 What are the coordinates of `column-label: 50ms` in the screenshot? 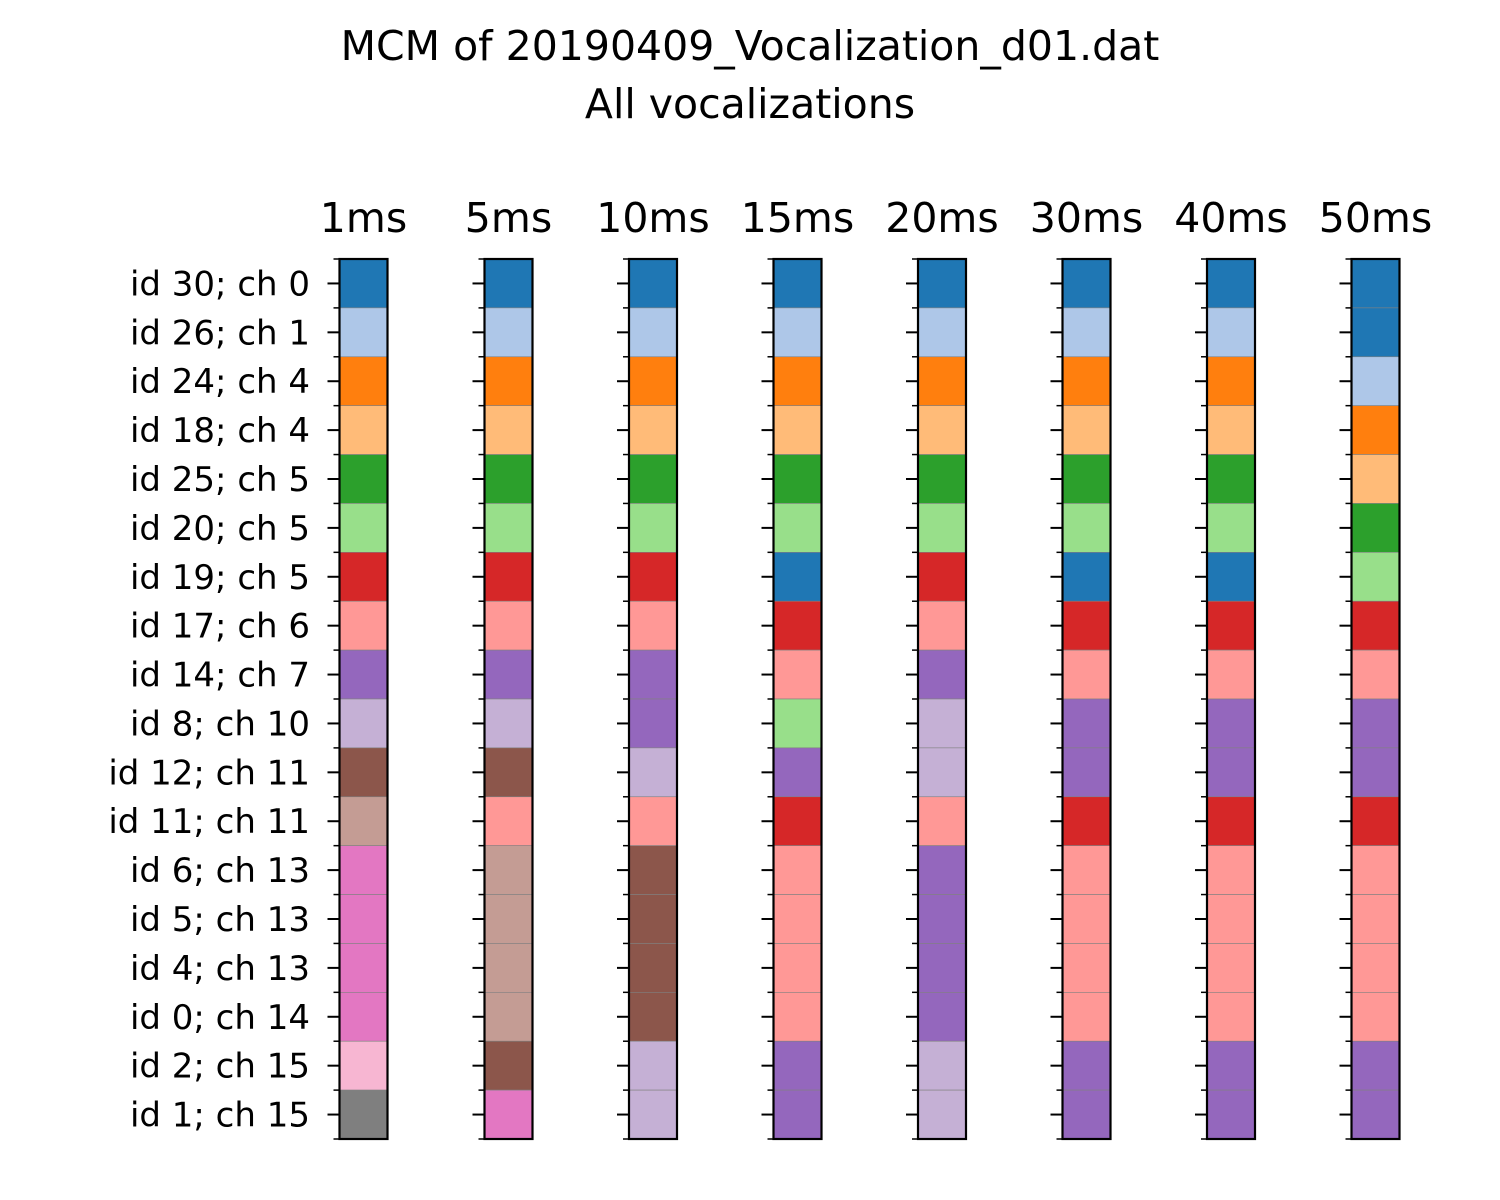 It's located at (1375, 218).